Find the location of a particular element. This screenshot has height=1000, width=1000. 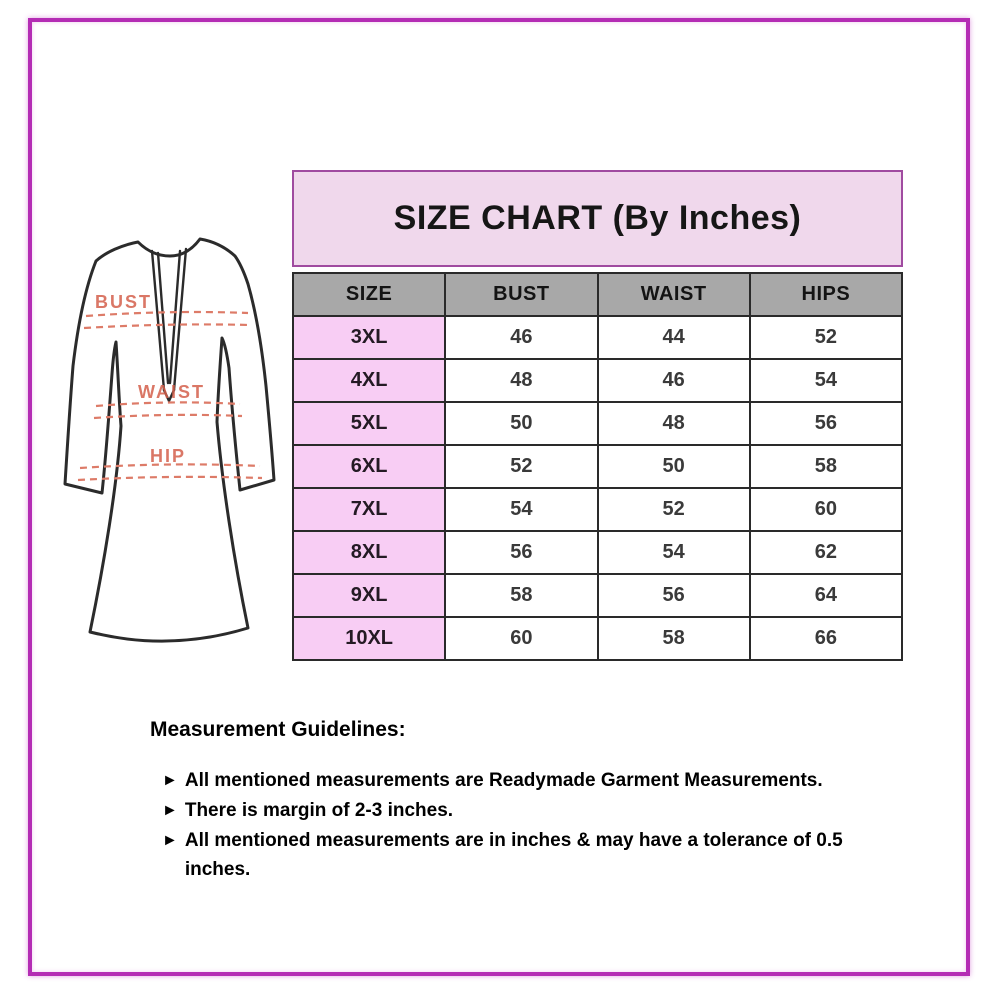

neck-placket is located at coordinates (169, 325).